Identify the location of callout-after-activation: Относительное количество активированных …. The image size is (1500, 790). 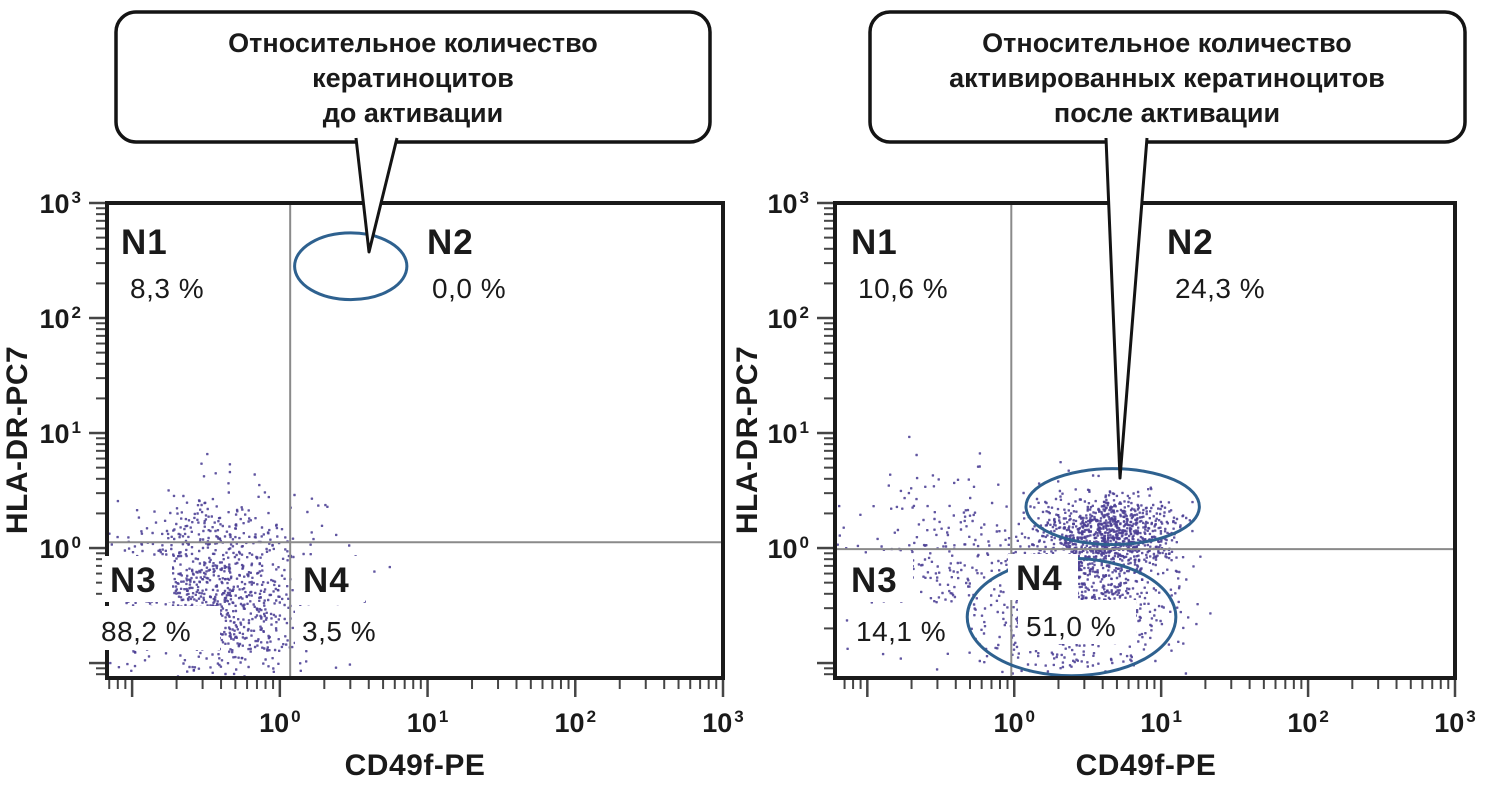
(1167, 77).